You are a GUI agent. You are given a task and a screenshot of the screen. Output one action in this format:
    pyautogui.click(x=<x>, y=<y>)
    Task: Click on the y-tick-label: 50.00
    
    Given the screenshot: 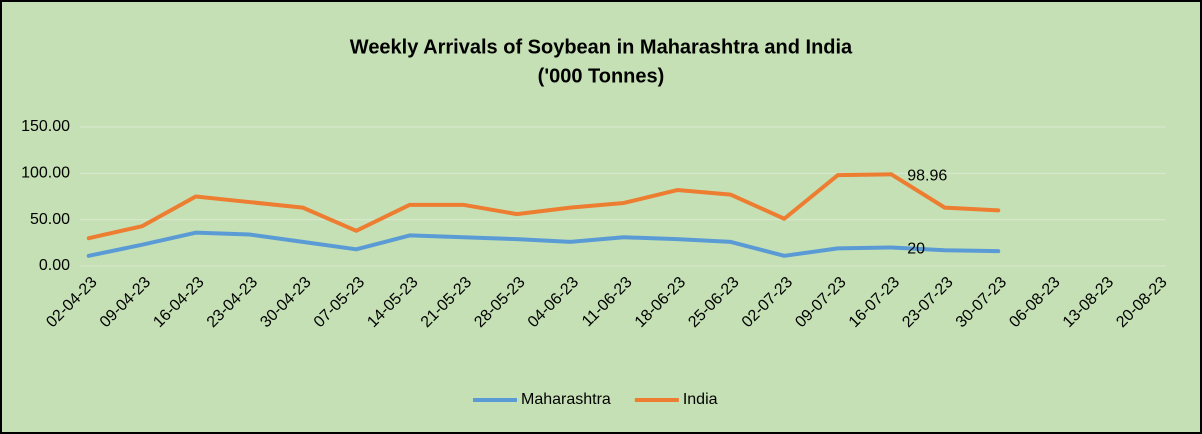 What is the action you would take?
    pyautogui.click(x=50, y=219)
    